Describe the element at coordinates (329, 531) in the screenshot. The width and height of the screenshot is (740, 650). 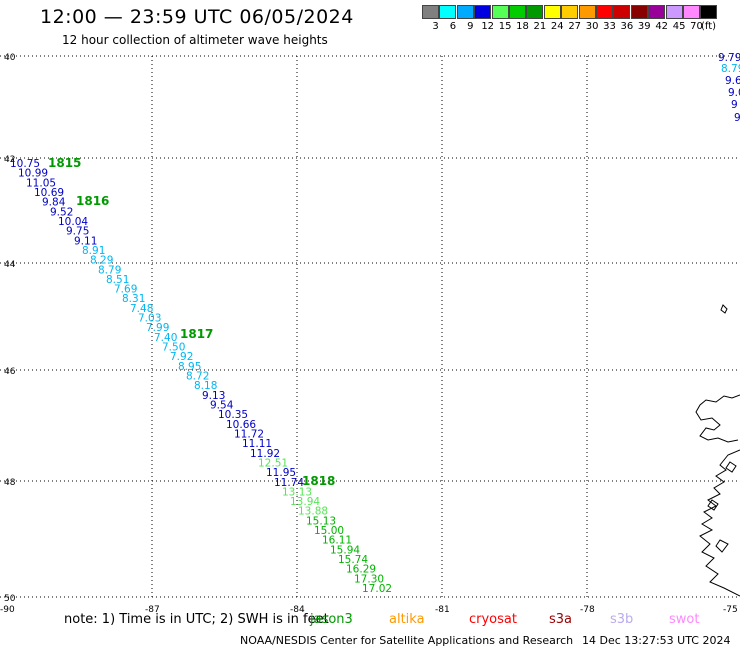
I see `wave-height-value: 15.00` at that location.